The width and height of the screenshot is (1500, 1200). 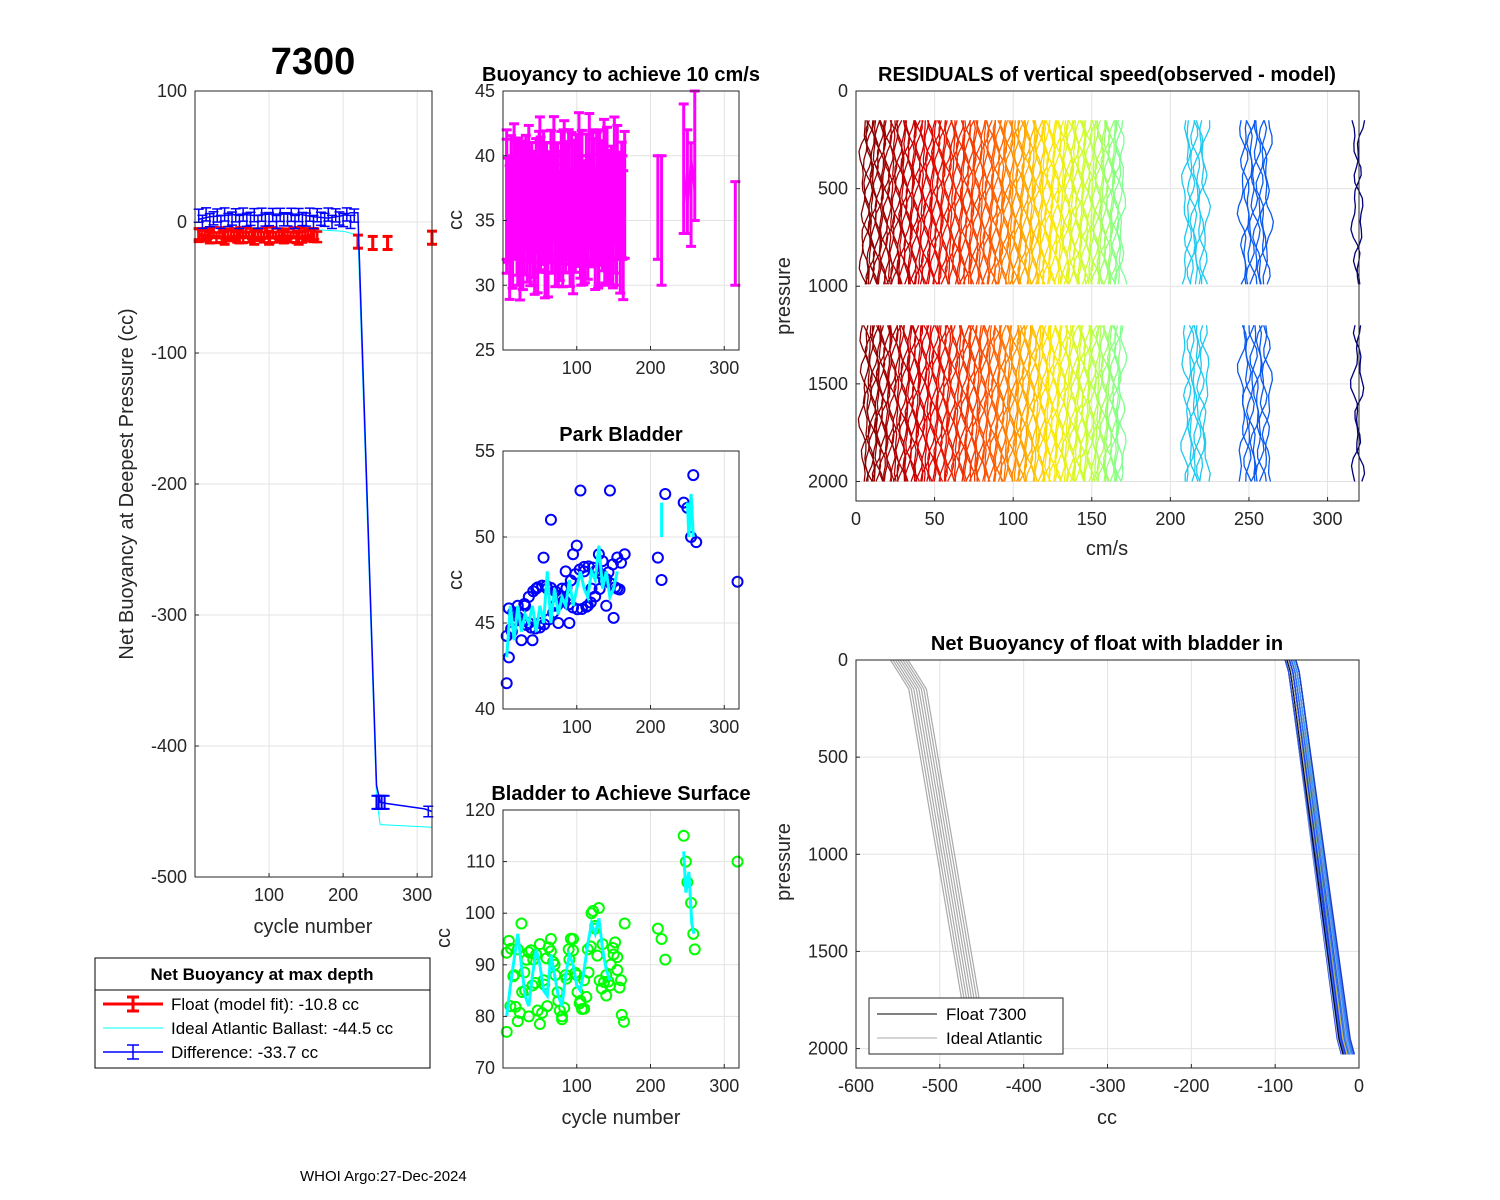 What do you see at coordinates (282, 1028) in the screenshot?
I see `legend-ideal-label: Ideal Atlantic Ballast: -44.5 cc` at bounding box center [282, 1028].